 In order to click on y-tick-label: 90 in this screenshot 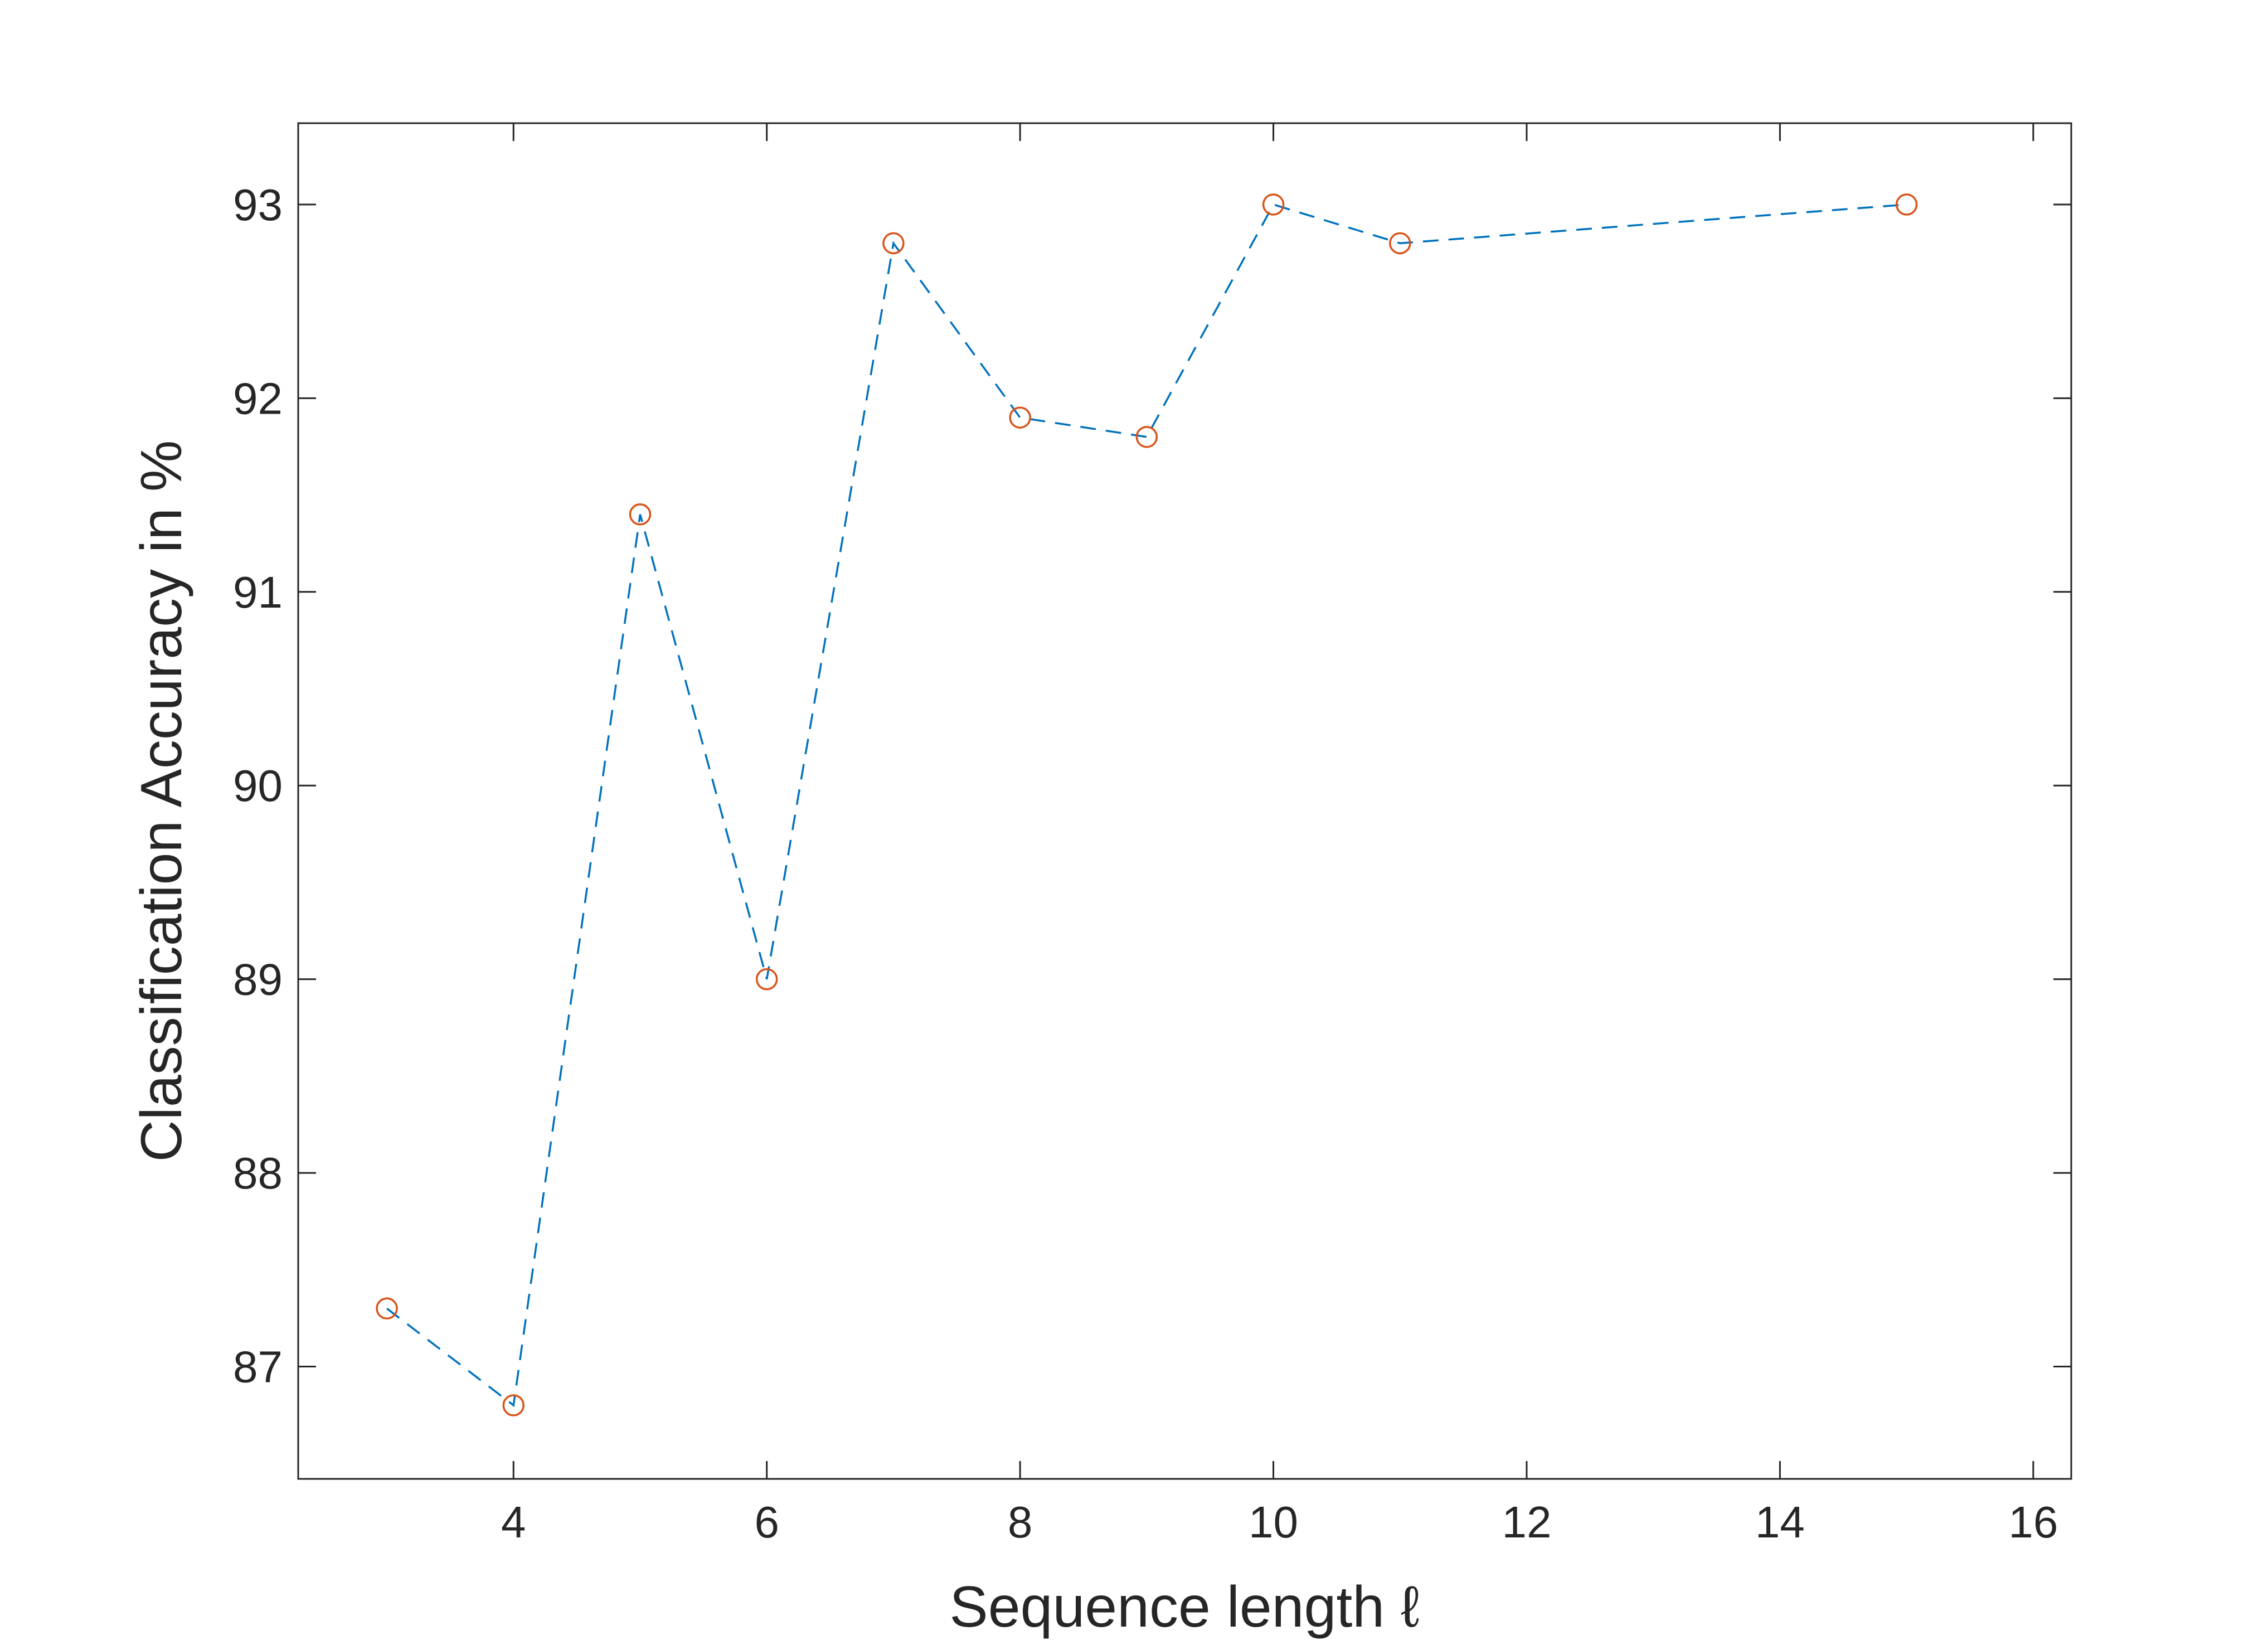, I will do `click(258, 786)`.